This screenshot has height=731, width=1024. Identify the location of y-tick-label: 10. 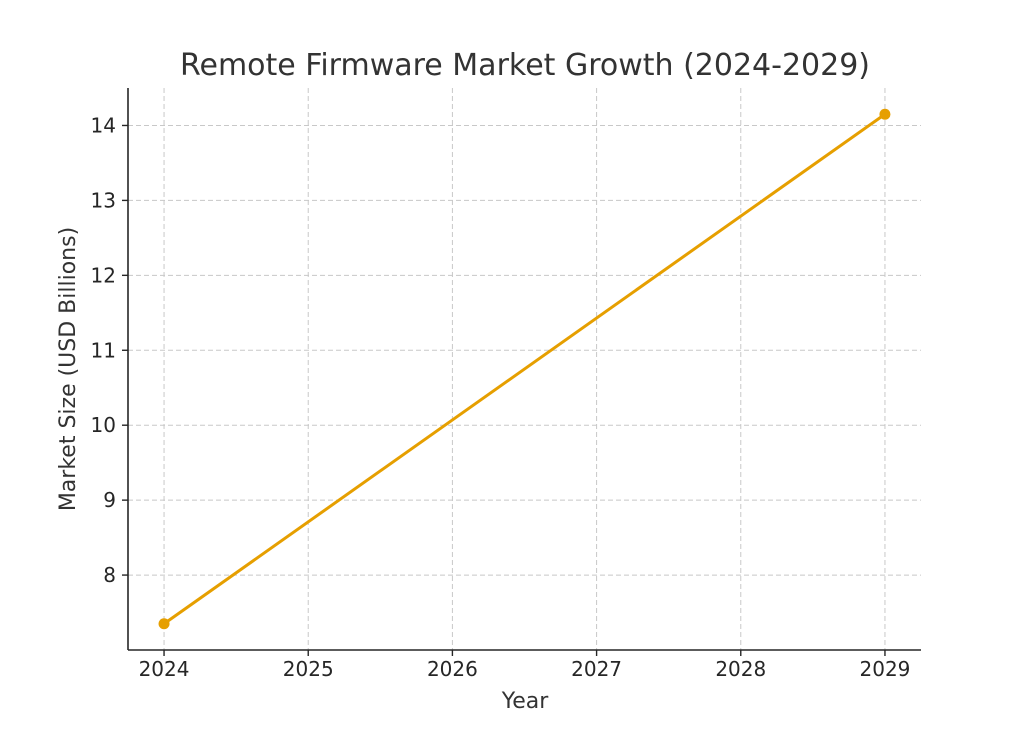
(103, 425).